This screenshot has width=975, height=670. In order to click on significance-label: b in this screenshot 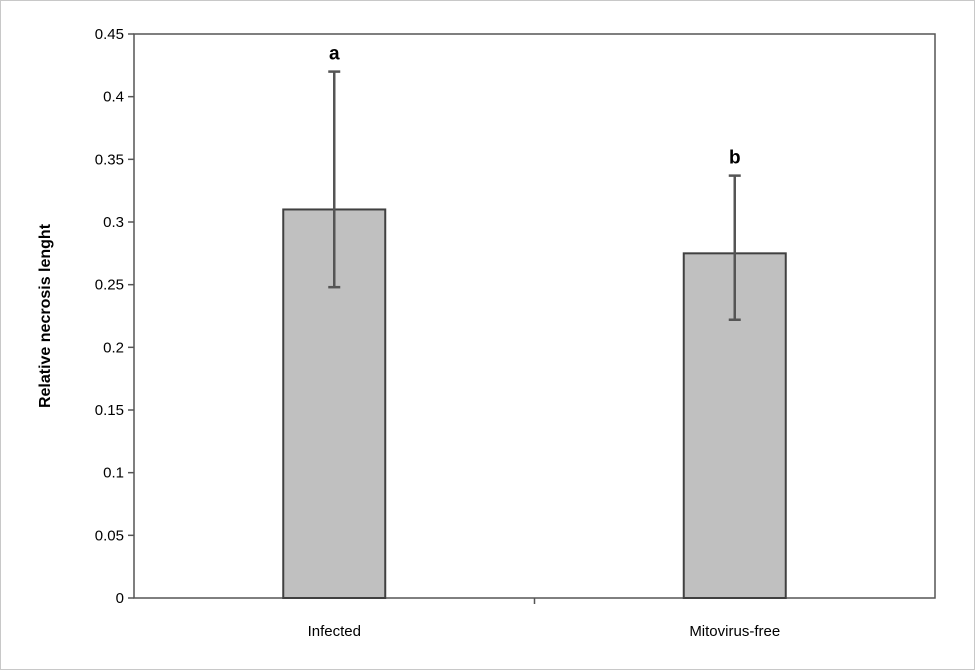, I will do `click(735, 158)`.